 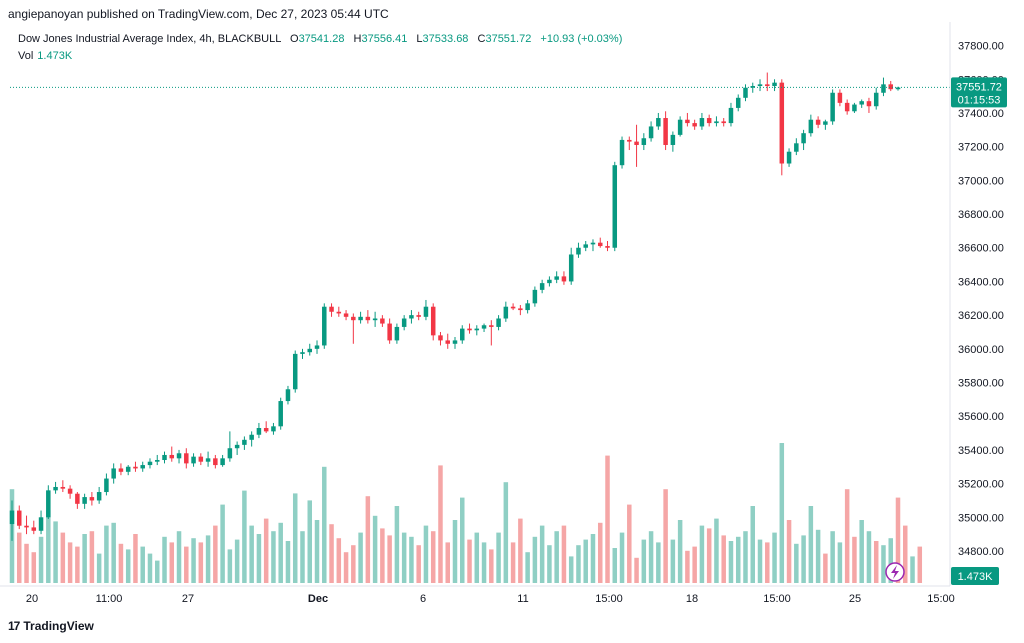 What do you see at coordinates (384, 39) in the screenshot?
I see `high-value: 37556.41` at bounding box center [384, 39].